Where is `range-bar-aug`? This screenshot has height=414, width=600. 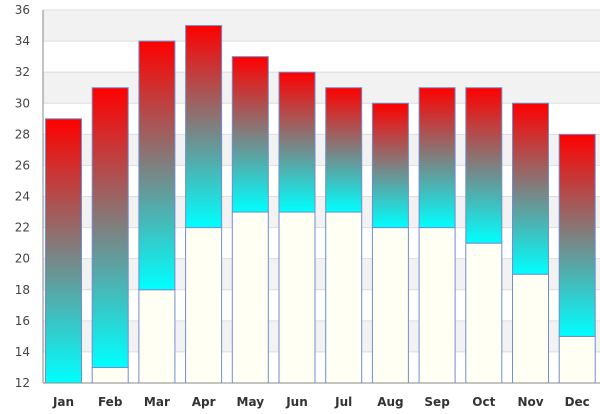 range-bar-aug is located at coordinates (390, 165).